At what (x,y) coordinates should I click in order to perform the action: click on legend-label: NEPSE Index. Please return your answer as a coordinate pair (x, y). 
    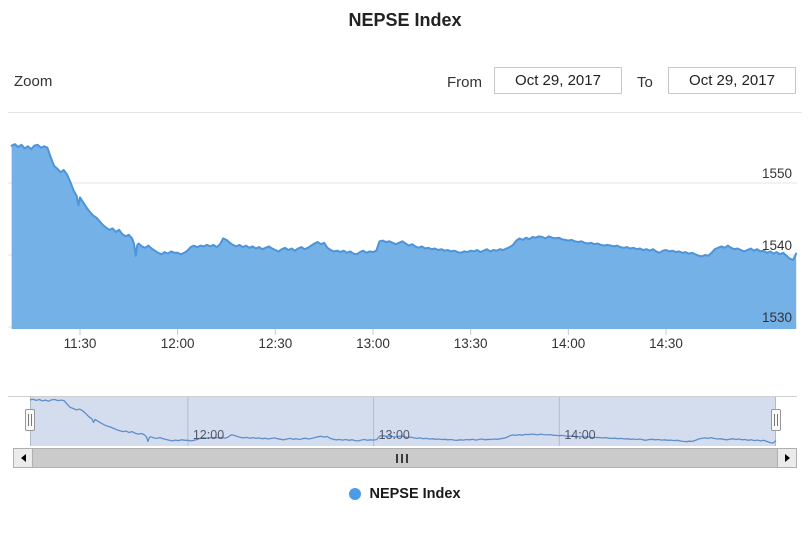
    Looking at the image, I should click on (415, 494).